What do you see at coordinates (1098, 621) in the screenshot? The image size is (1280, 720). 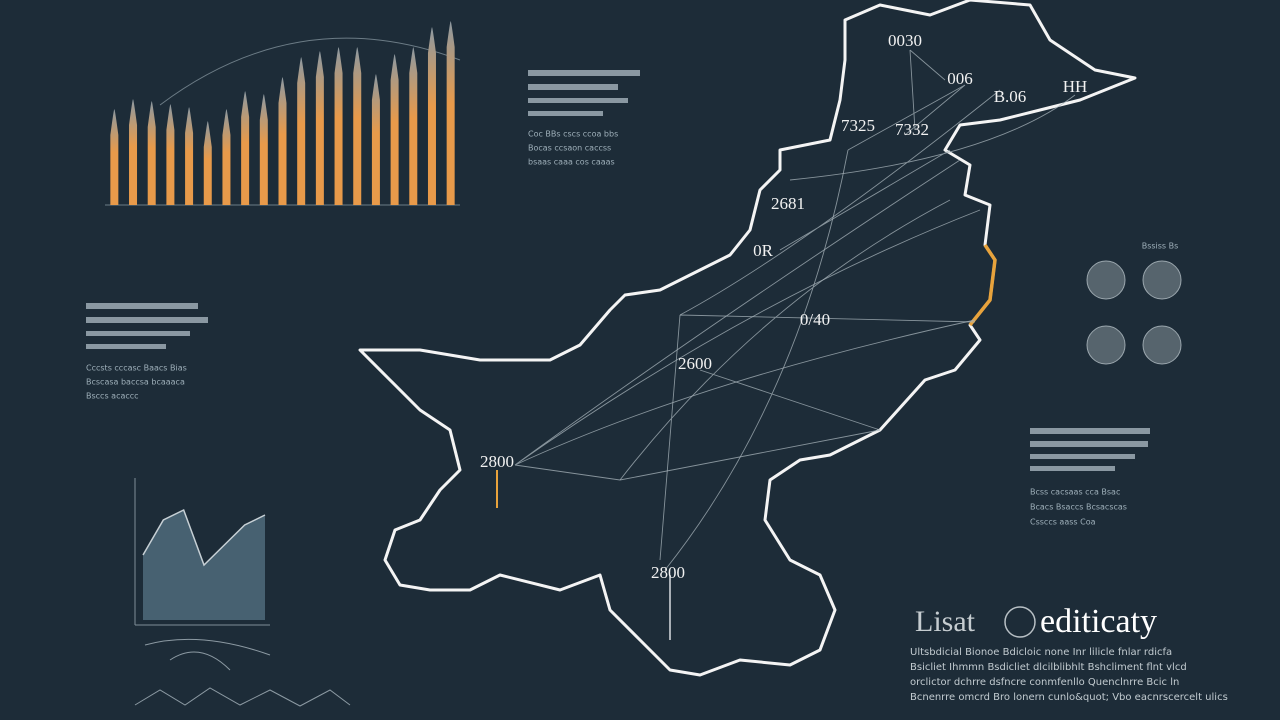 I see `footer-word: editicaty` at bounding box center [1098, 621].